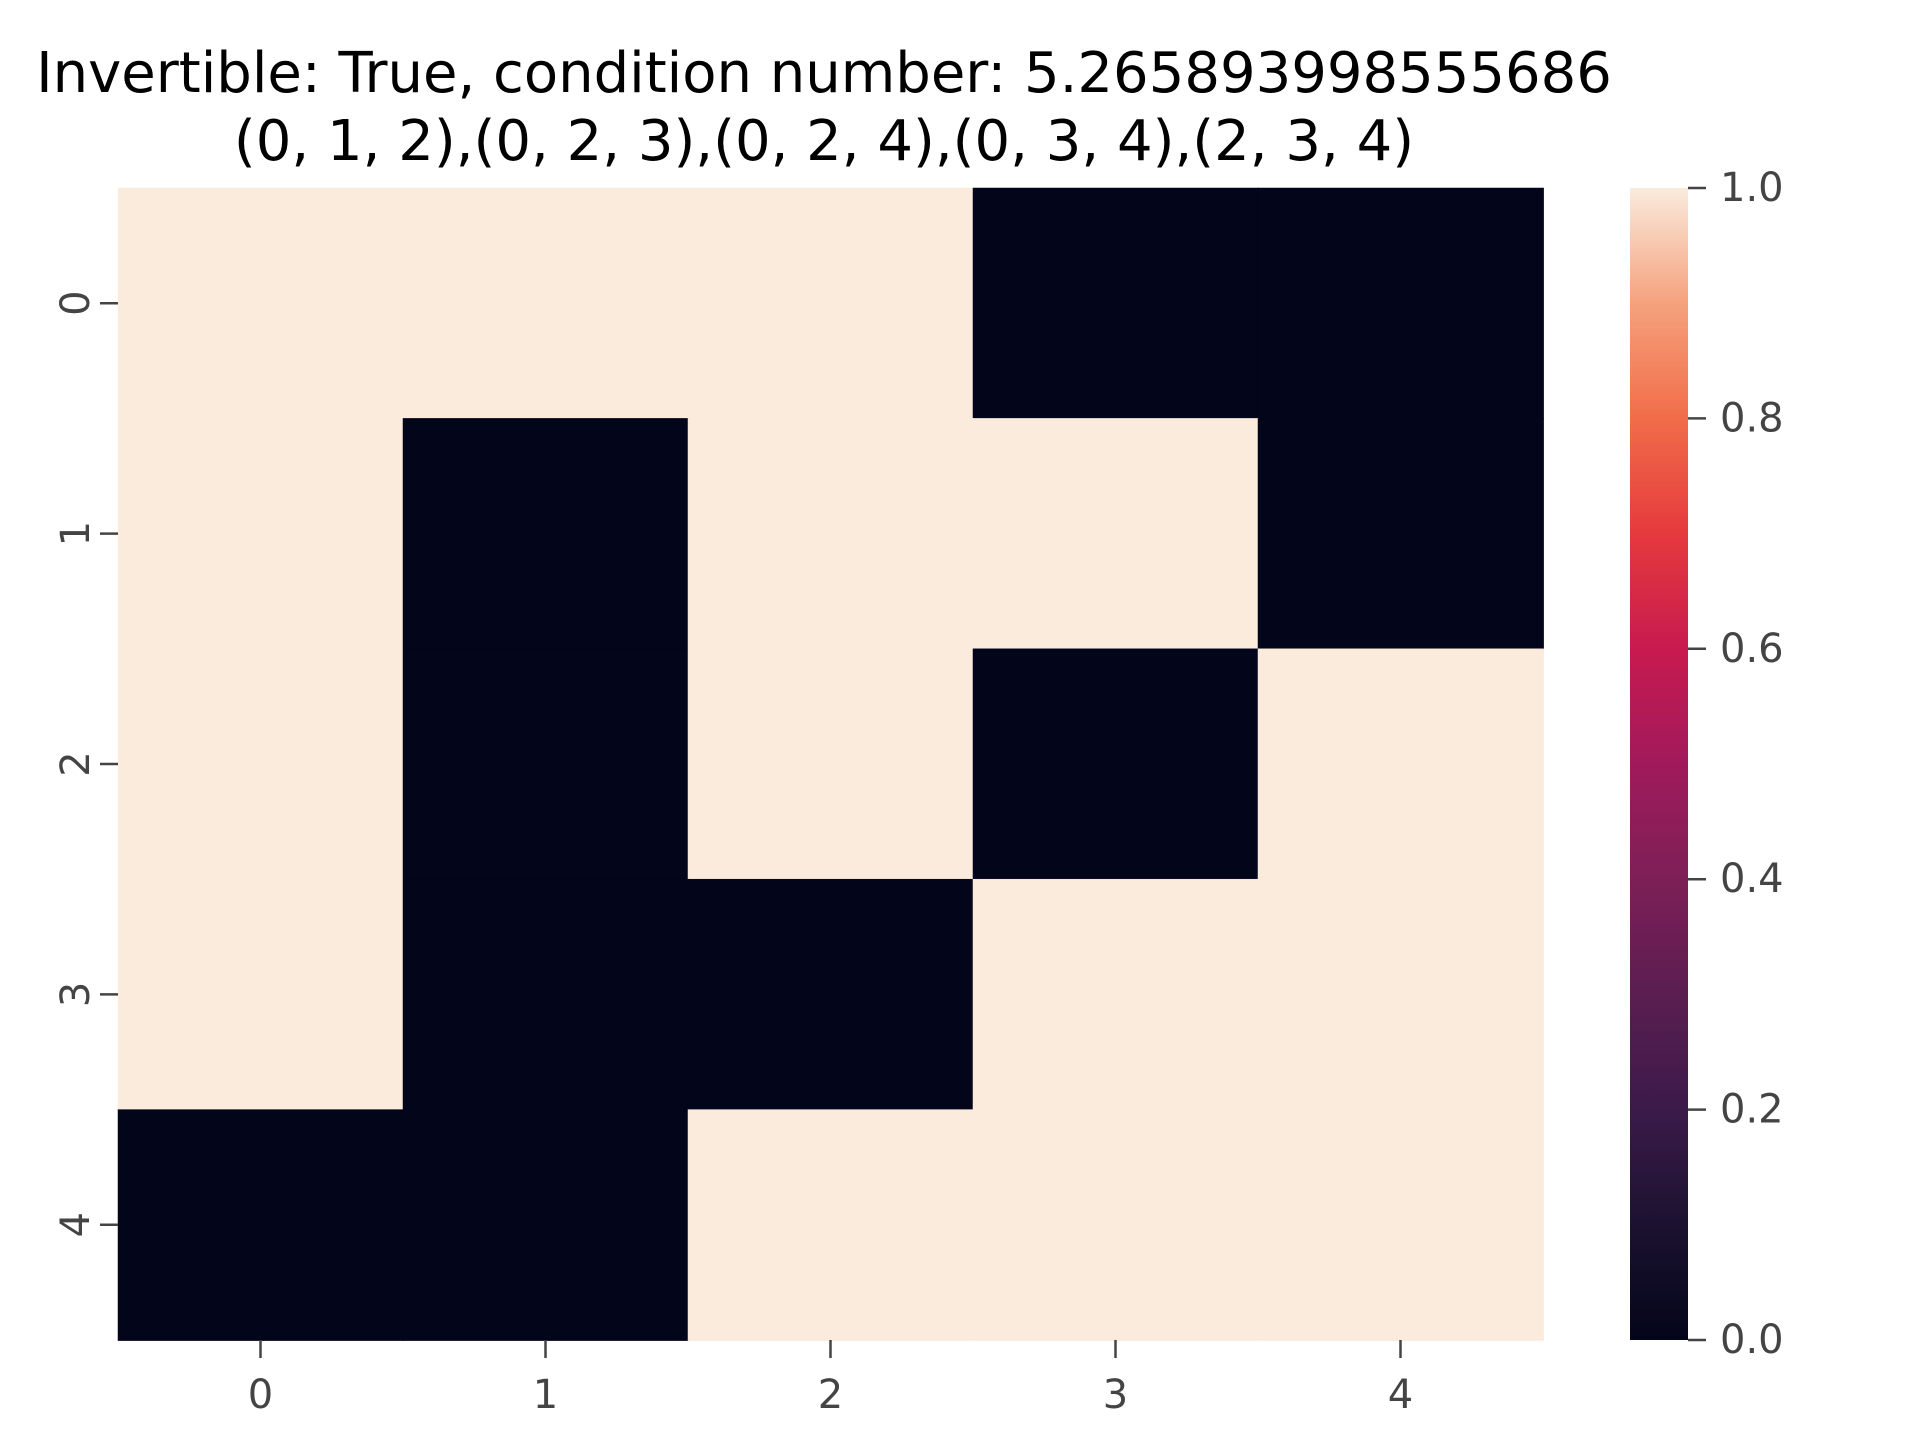 The image size is (1920, 1440). I want to click on colorbar, so click(1659, 764).